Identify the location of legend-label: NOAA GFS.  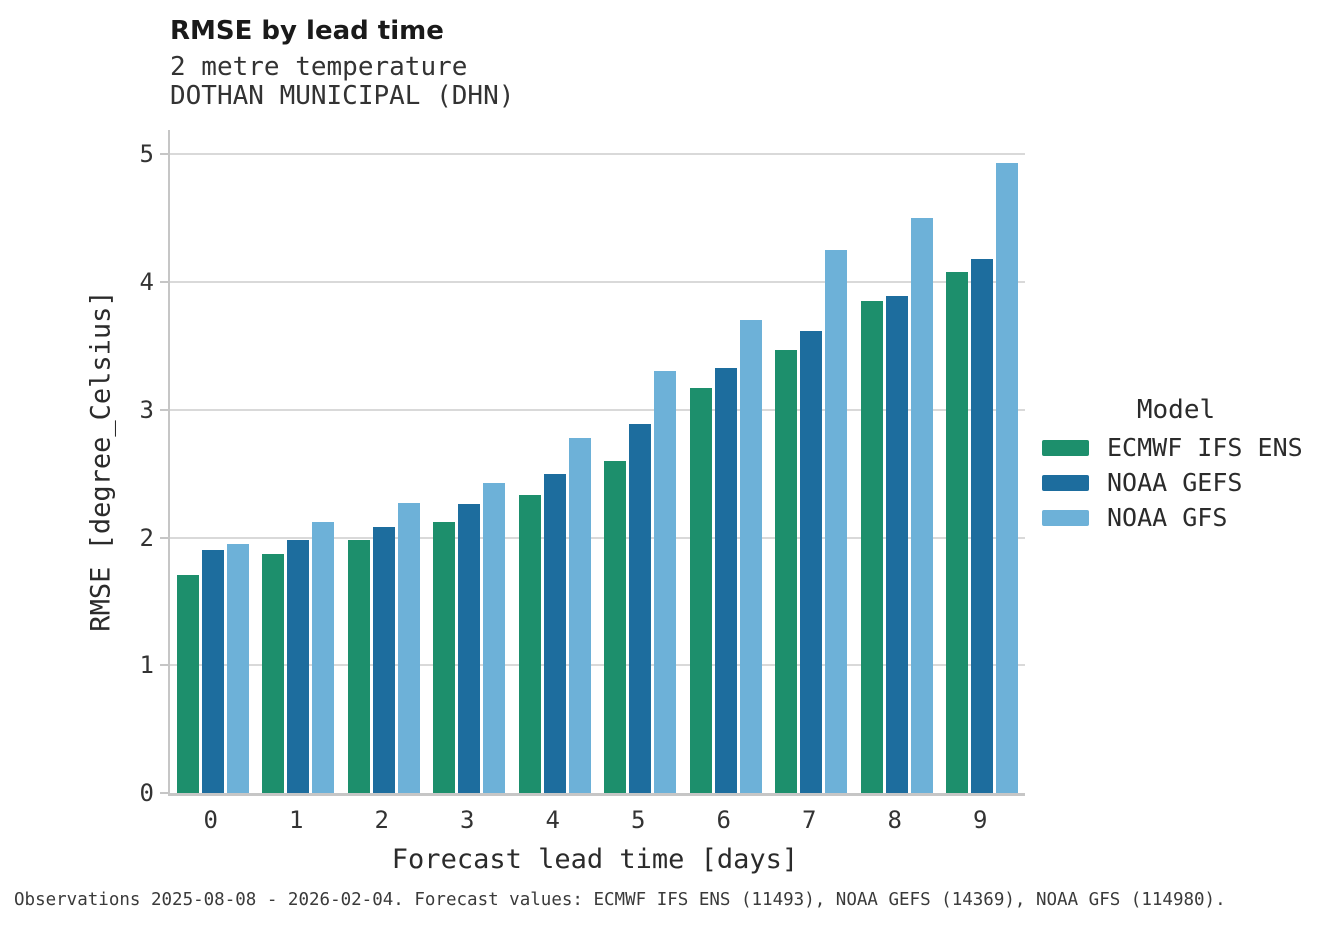
(1167, 517).